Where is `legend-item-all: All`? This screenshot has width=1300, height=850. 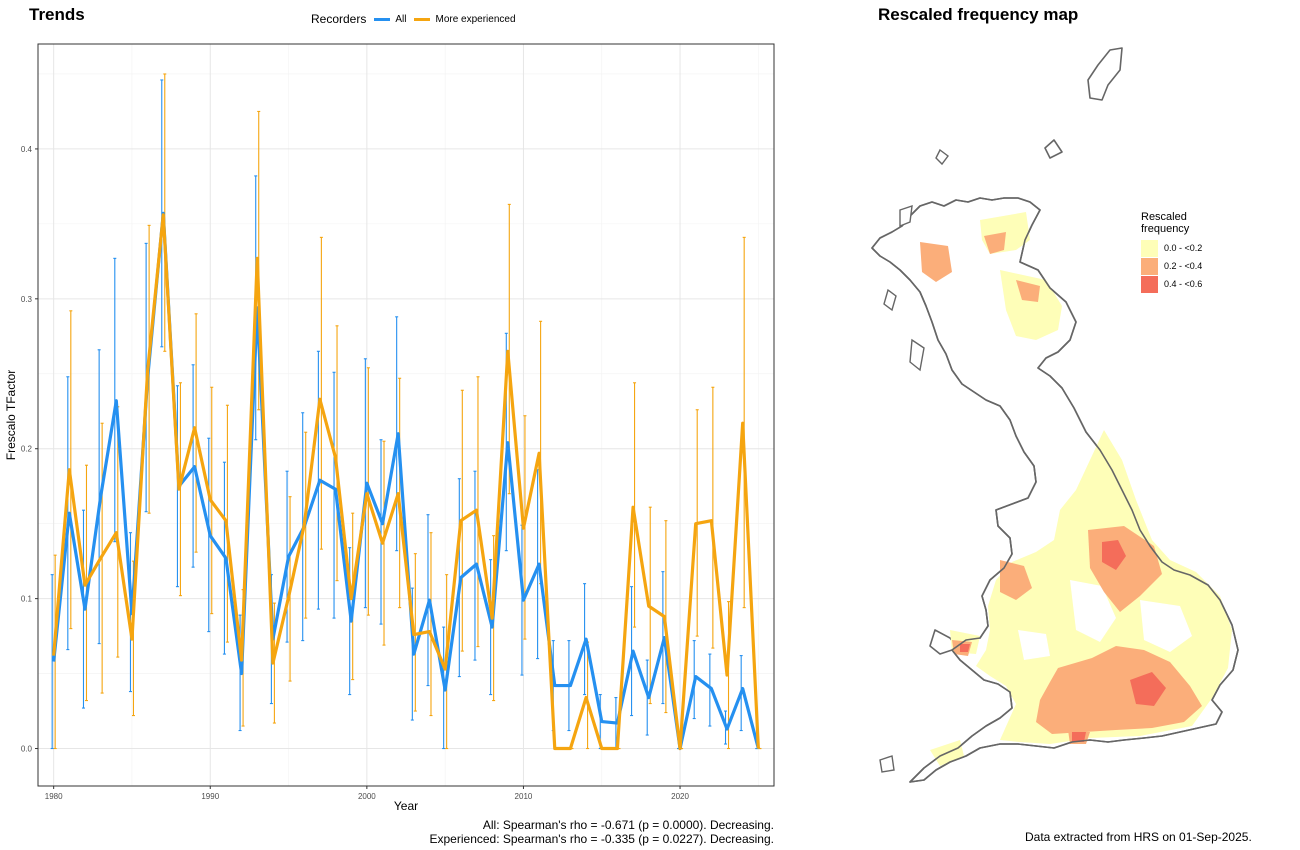
legend-item-all: All is located at coordinates (390, 19).